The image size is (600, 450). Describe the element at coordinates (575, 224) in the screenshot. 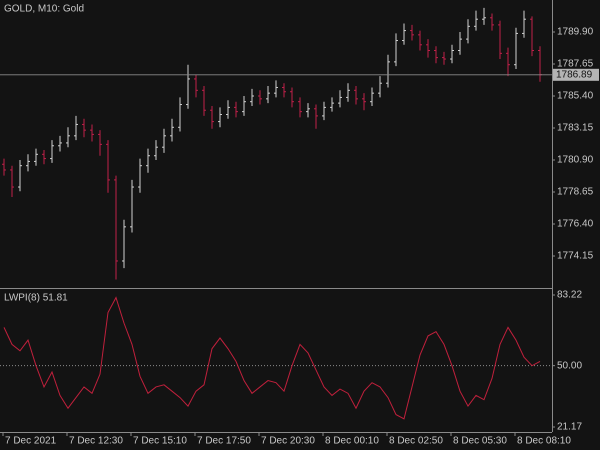

I see `y-tick-label: 1776.40` at that location.